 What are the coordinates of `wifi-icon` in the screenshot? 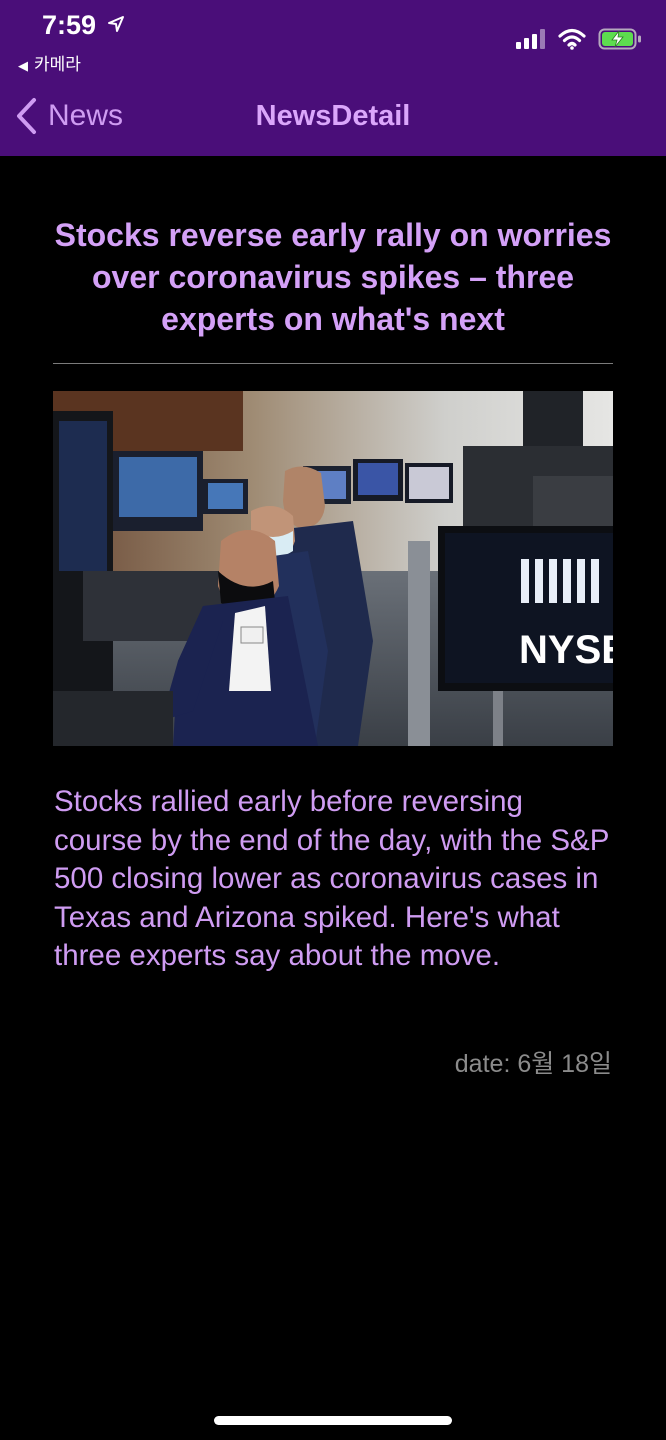 It's located at (572, 39).